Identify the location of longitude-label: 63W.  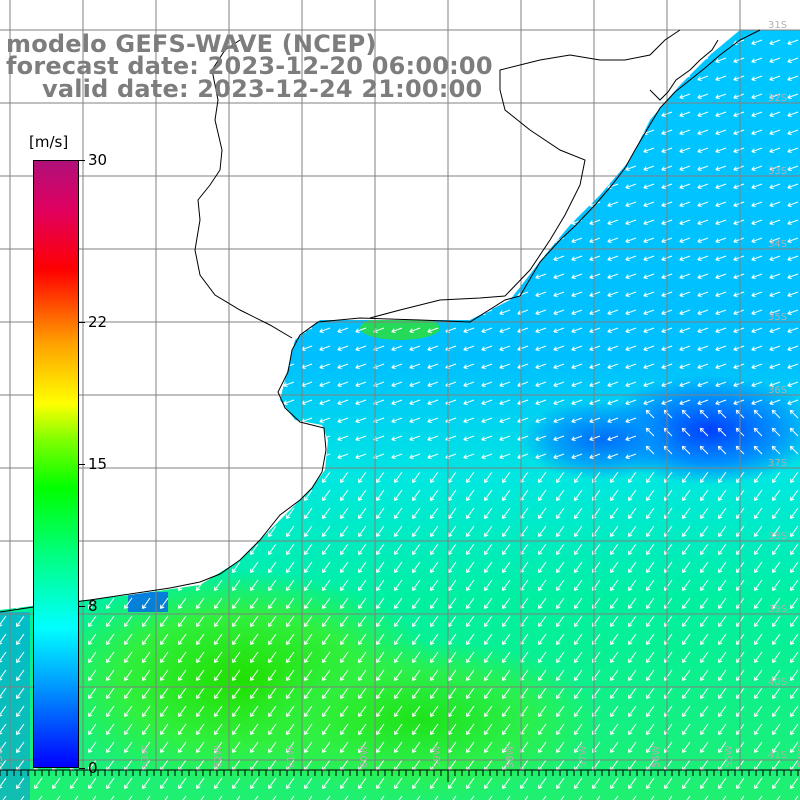
(145, 756).